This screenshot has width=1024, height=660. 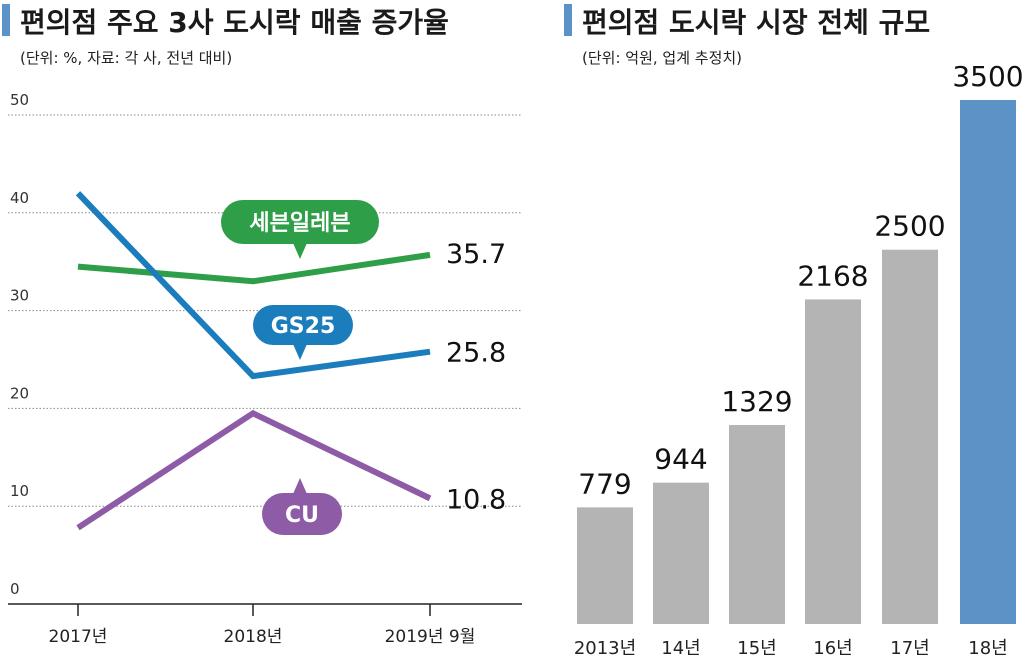 I want to click on bar-category-label: 14년, so click(x=680, y=648).